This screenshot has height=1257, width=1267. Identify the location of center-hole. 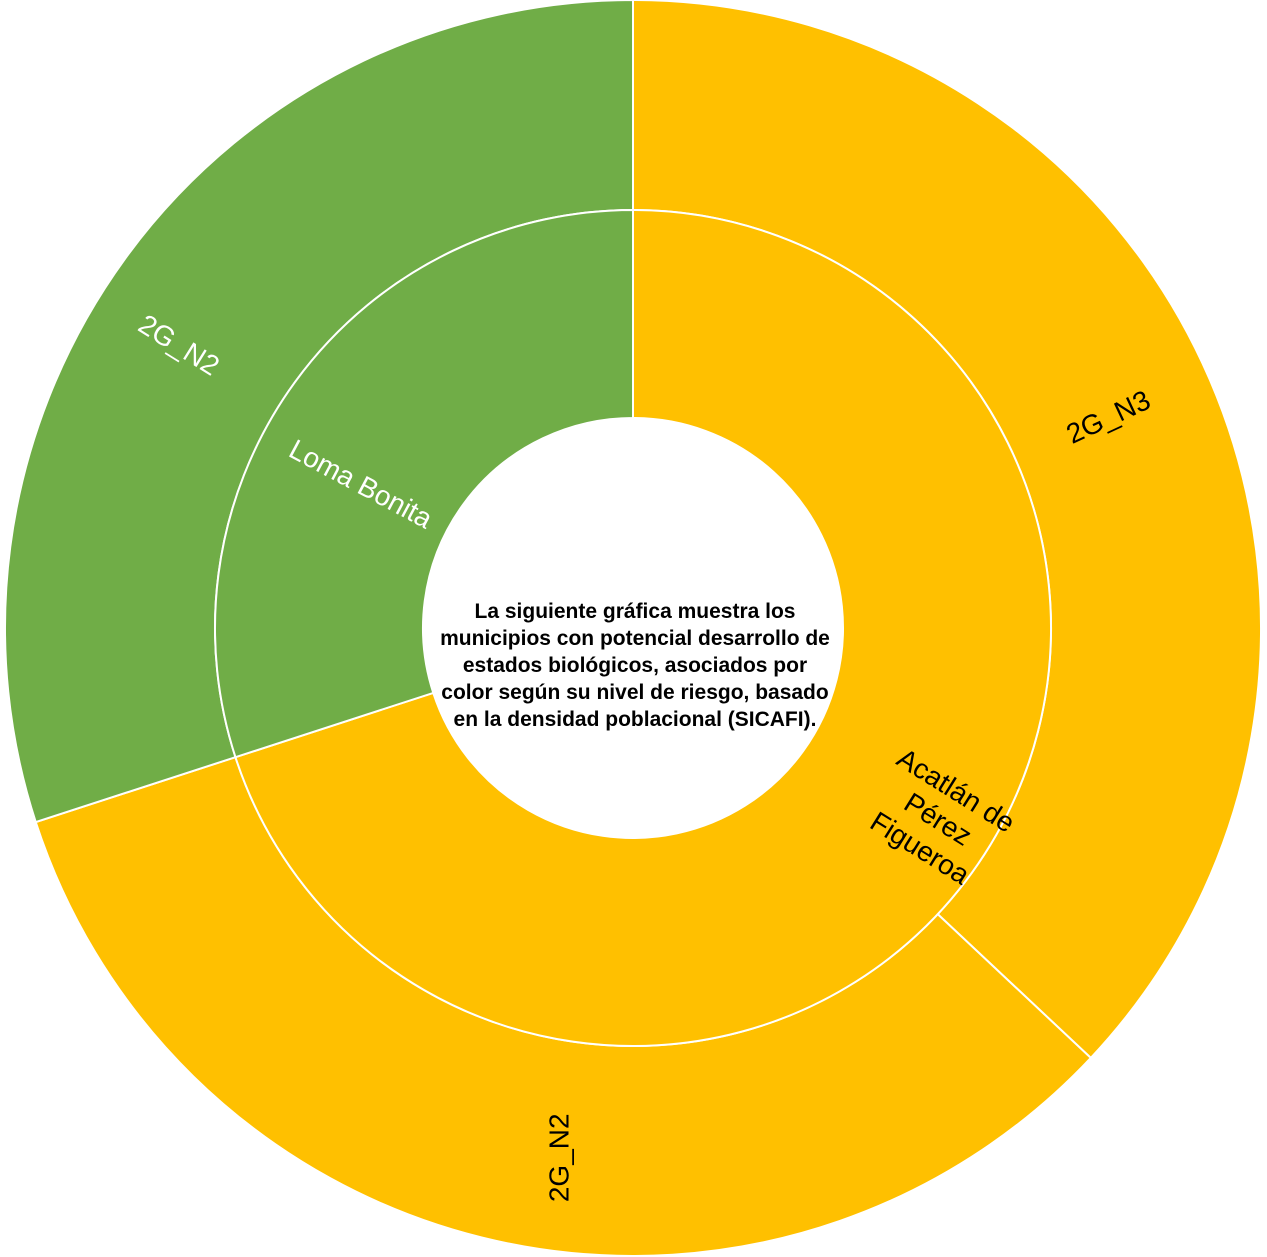
(633, 628).